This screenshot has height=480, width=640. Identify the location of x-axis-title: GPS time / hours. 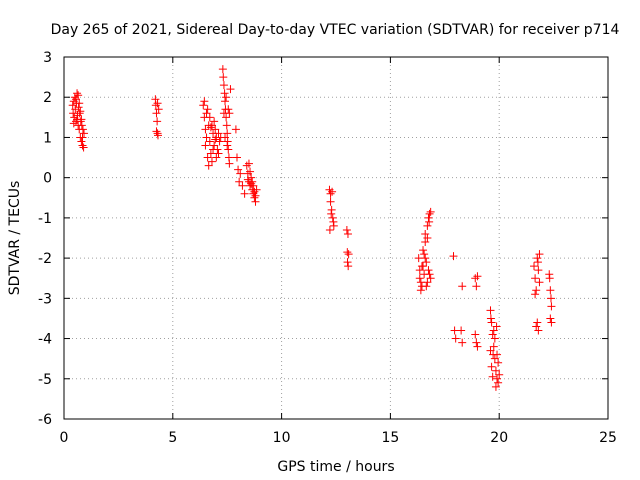
(335, 467).